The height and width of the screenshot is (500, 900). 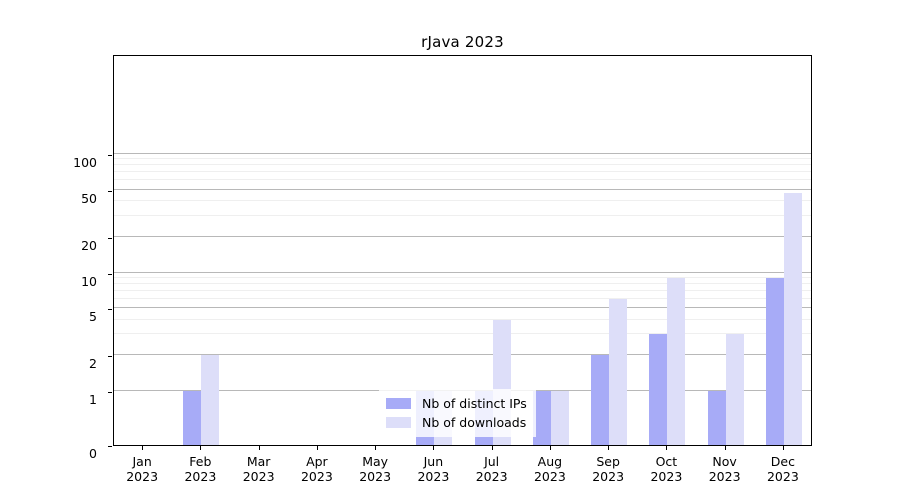 I want to click on x-tick-month: May, so click(x=375, y=461).